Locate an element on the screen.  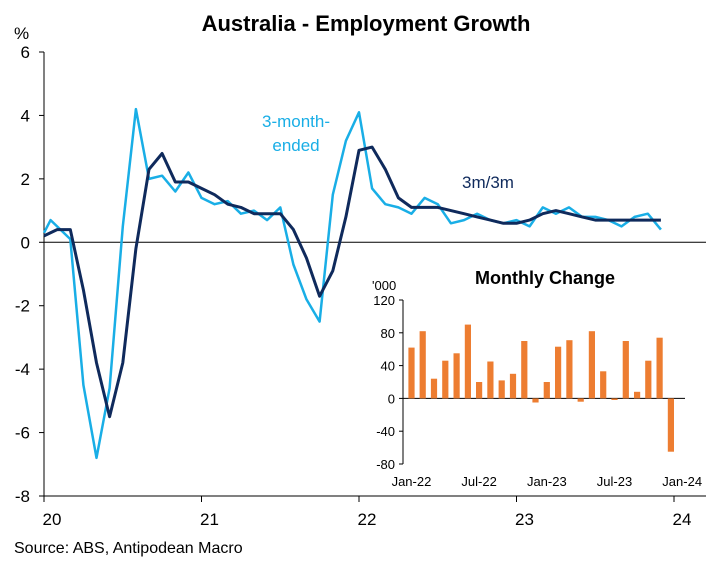
inset-y-tick-label: 80 is located at coordinates (388, 333).